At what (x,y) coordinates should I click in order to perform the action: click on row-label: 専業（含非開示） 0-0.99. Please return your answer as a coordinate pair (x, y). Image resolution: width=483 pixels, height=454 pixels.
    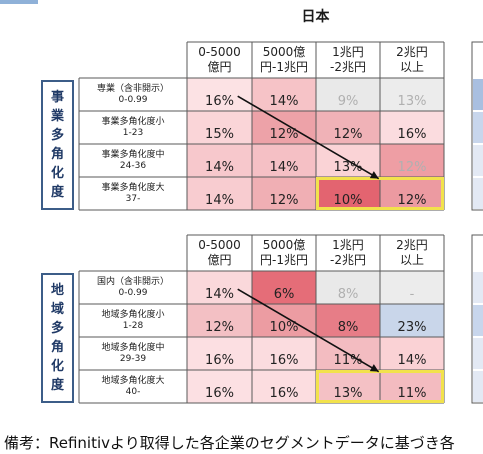
    Looking at the image, I should click on (133, 94).